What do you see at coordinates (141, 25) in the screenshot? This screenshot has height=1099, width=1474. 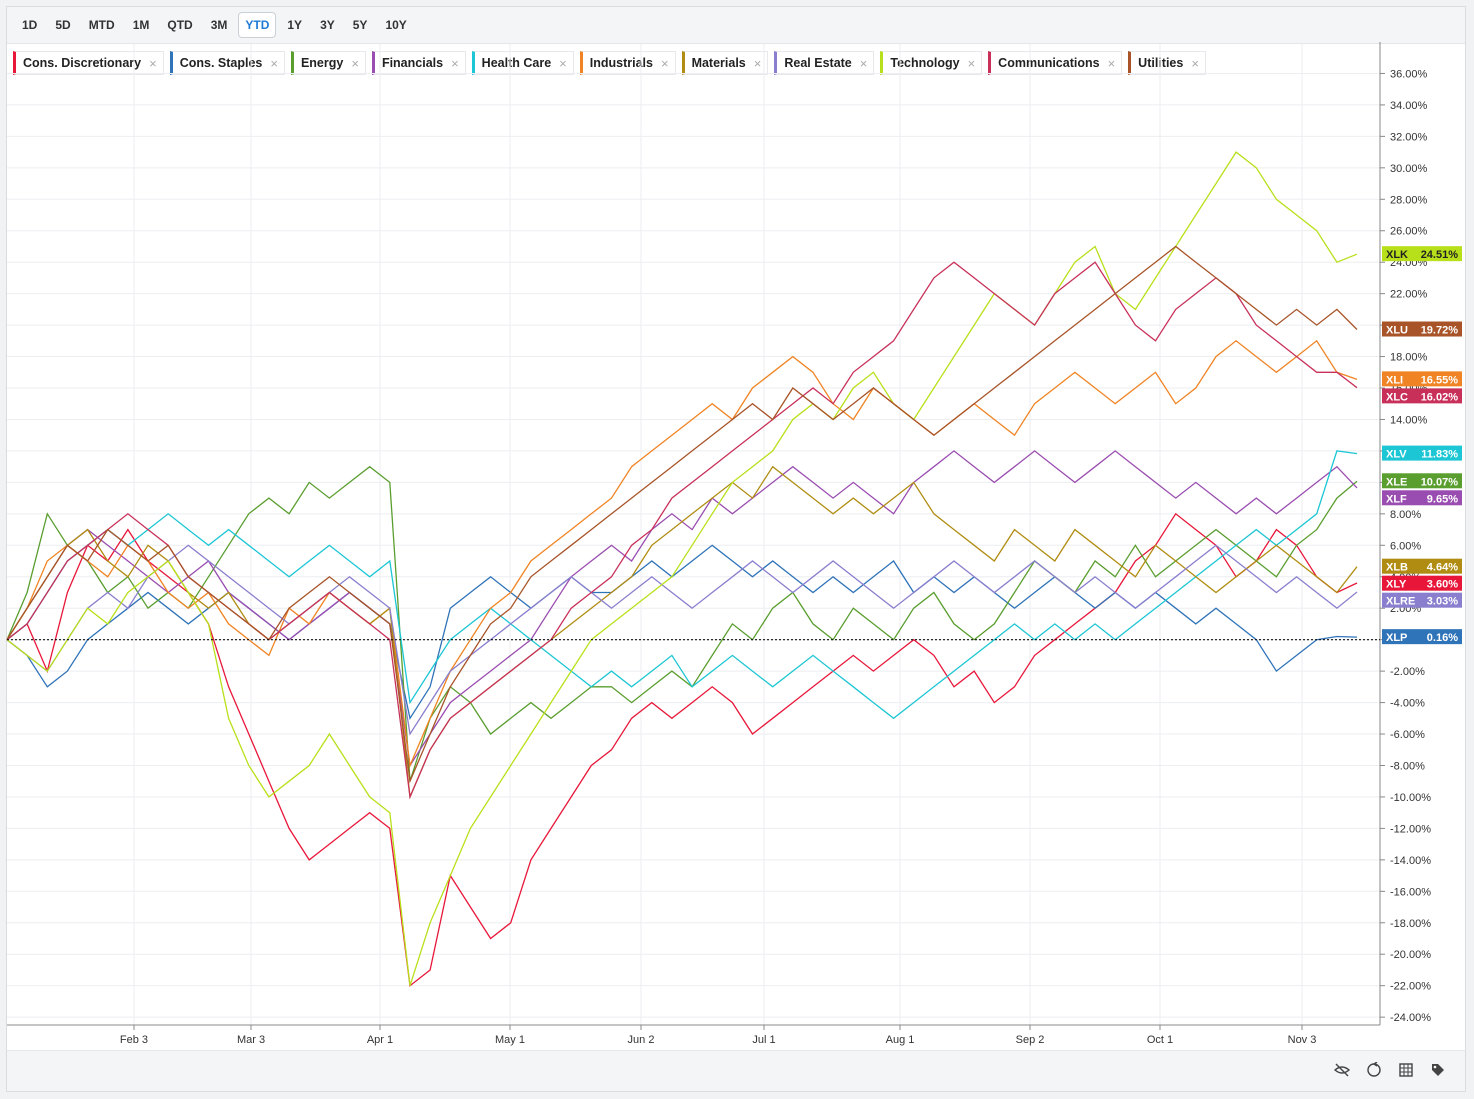 I see `range-button-1m: 1M` at bounding box center [141, 25].